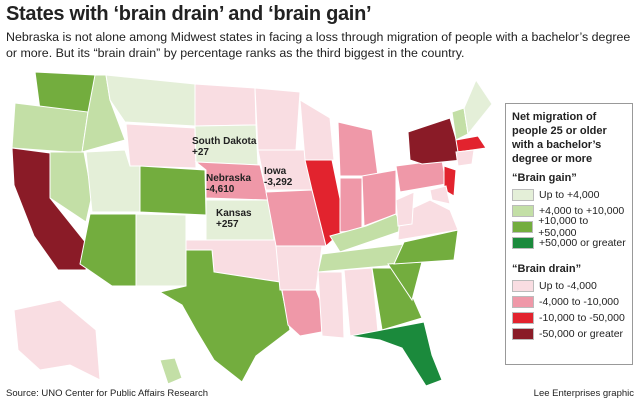  I want to click on legend-label: -50,000 or greater, so click(581, 334).